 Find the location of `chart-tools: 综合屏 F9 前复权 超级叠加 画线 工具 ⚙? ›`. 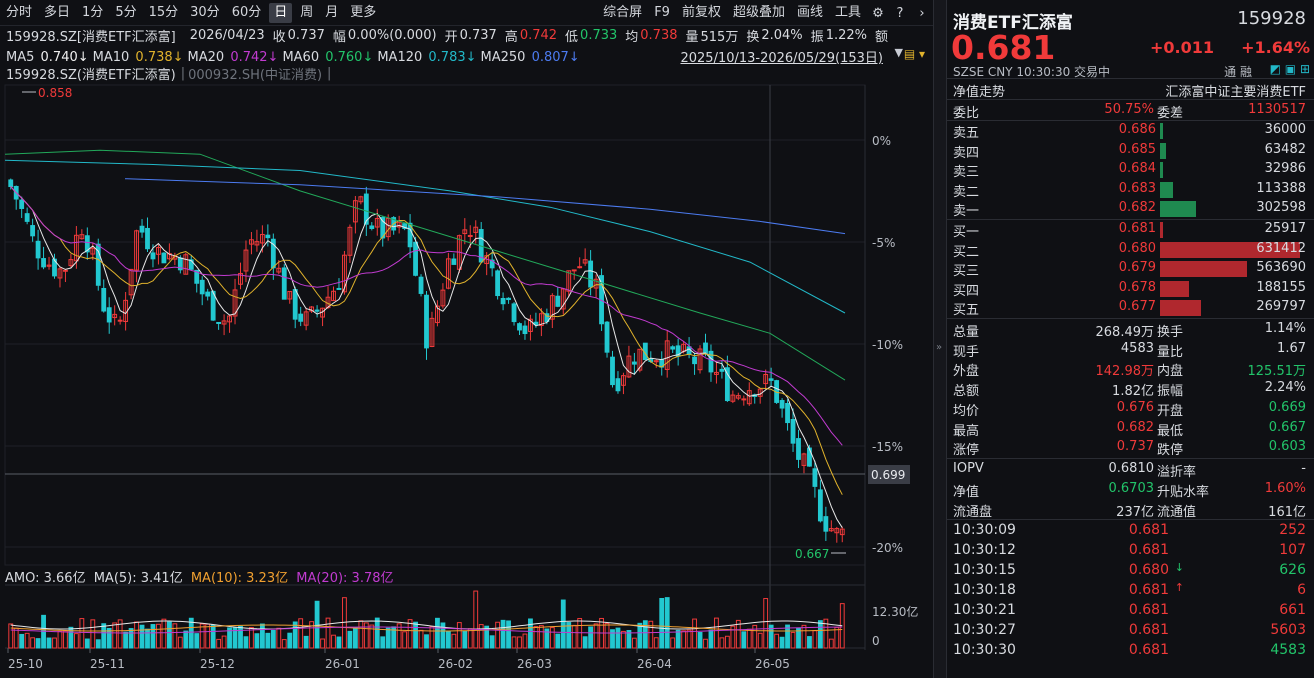

chart-tools: 综合屏 F9 前复权 超级叠加 画线 工具 ⚙? › is located at coordinates (765, 13).